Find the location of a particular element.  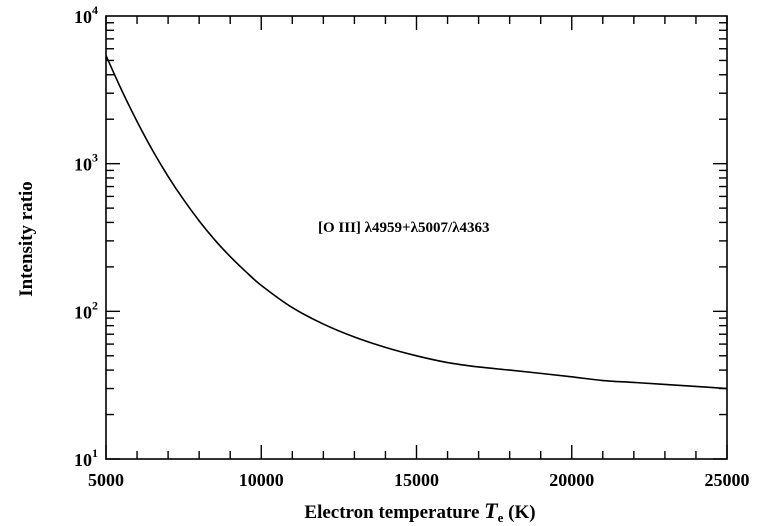

x-tick-label: 25000 is located at coordinates (727, 480).